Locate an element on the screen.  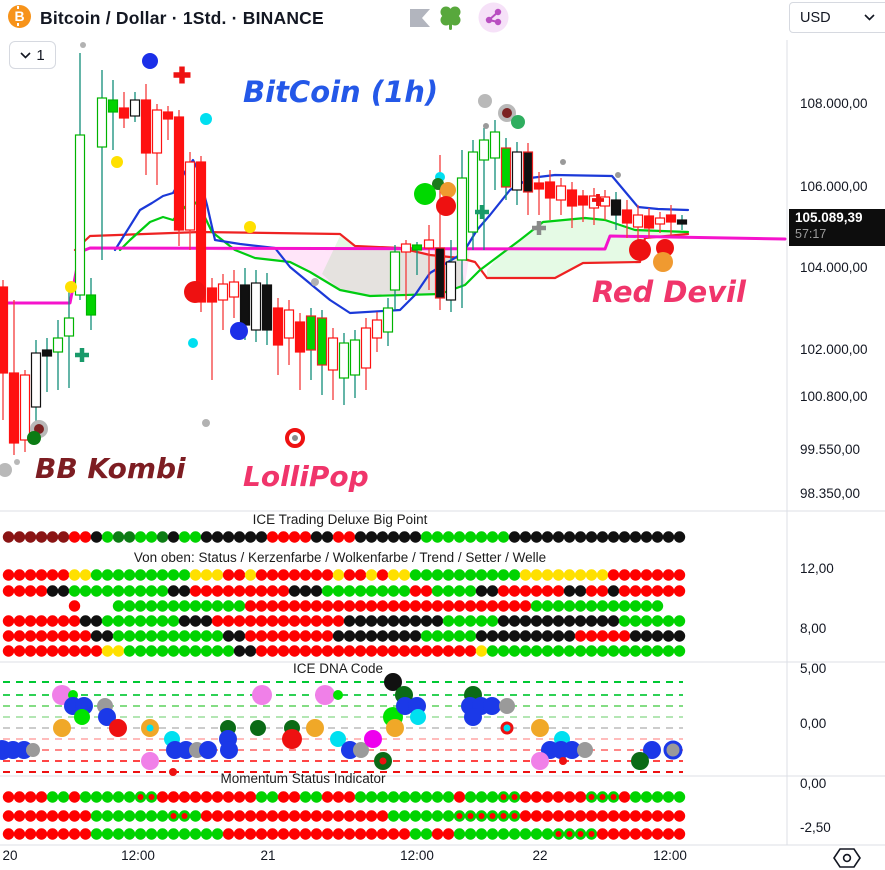
bar-countdown: 57:17 is located at coordinates (811, 234).